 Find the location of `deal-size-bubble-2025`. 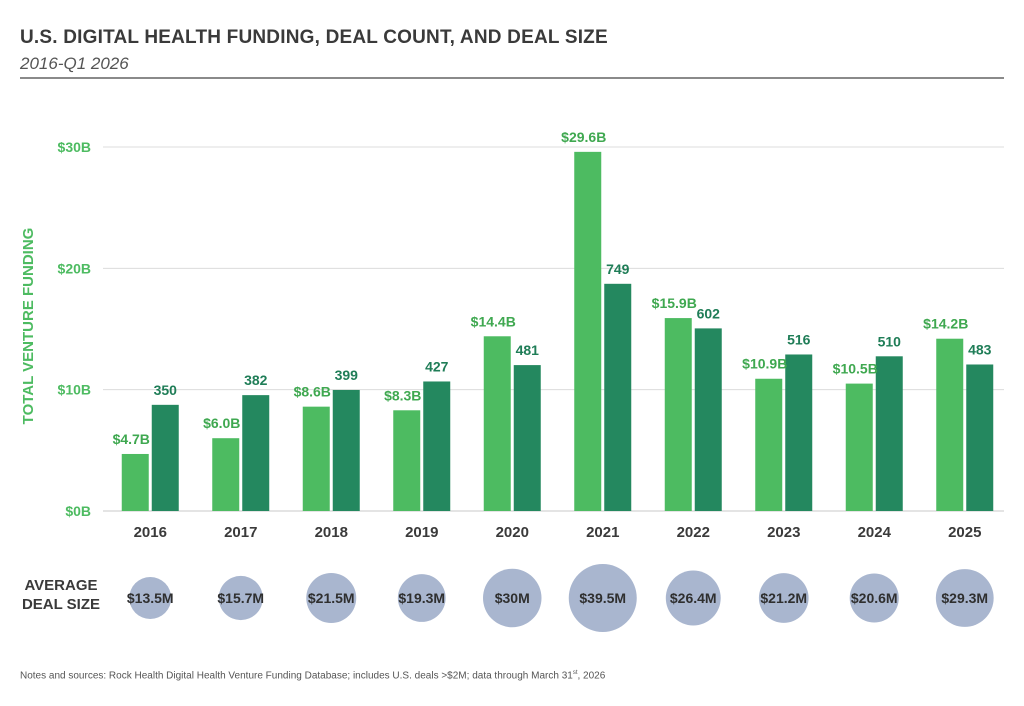

deal-size-bubble-2025 is located at coordinates (964, 598).